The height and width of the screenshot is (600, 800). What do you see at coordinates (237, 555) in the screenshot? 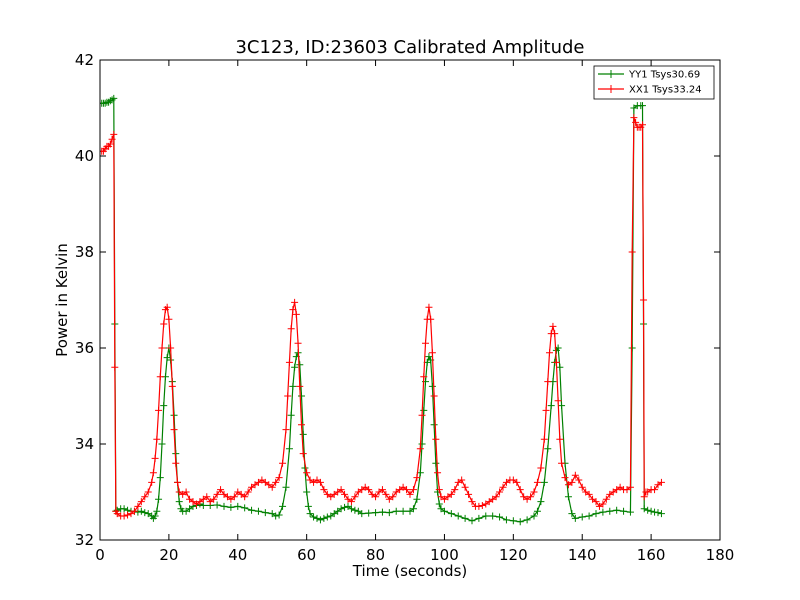
I see `x-tick-label: 40` at bounding box center [237, 555].